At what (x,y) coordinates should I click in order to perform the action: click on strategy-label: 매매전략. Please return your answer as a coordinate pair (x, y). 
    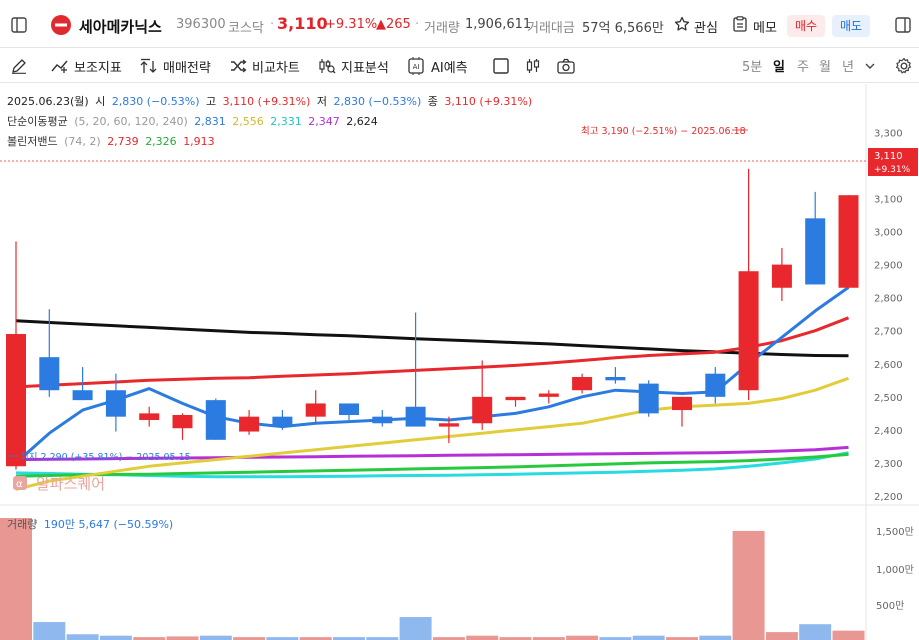
    Looking at the image, I should click on (187, 68).